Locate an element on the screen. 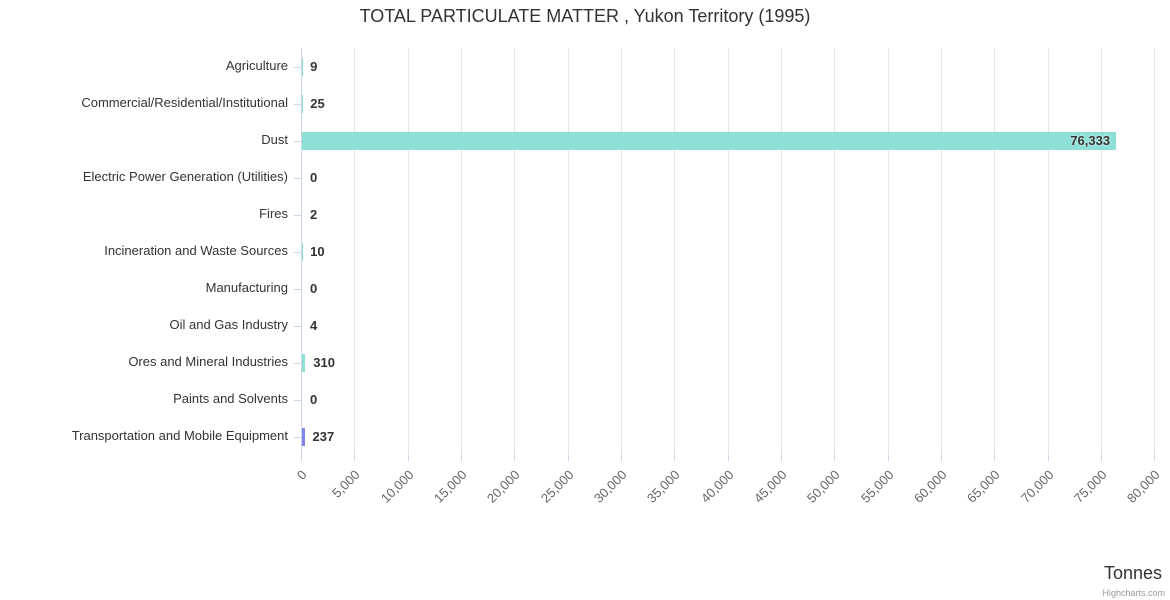  value-label: 2 is located at coordinates (314, 214).